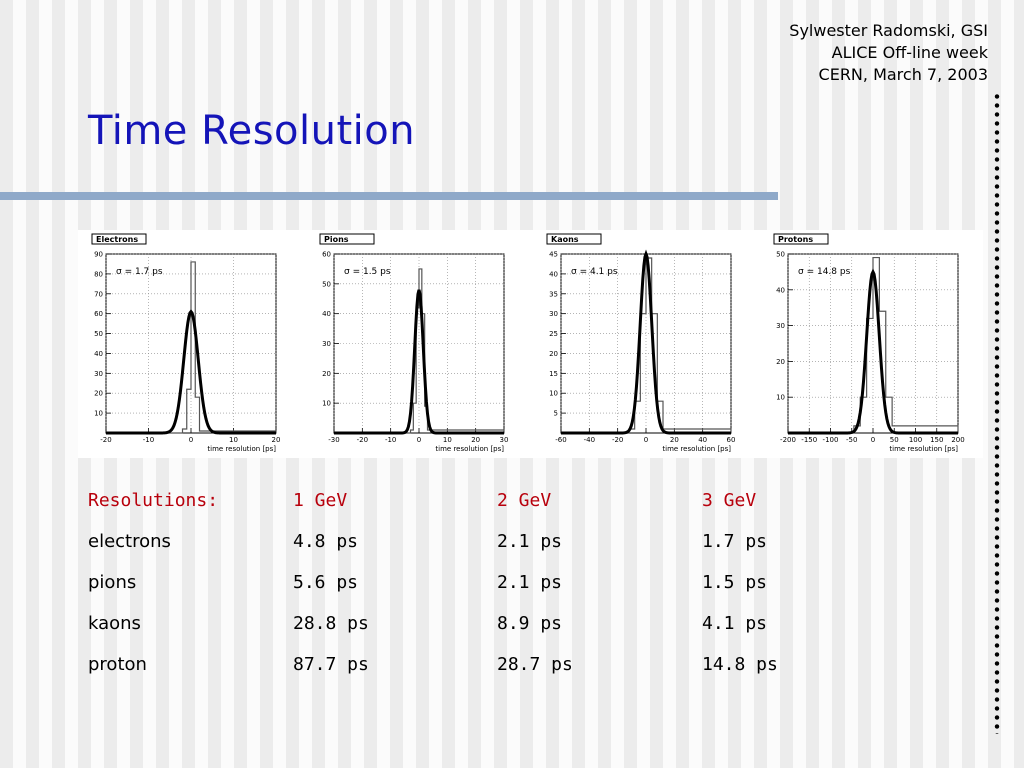  What do you see at coordinates (735, 582) in the screenshot?
I see `table-cell: 1.5 ps` at bounding box center [735, 582].